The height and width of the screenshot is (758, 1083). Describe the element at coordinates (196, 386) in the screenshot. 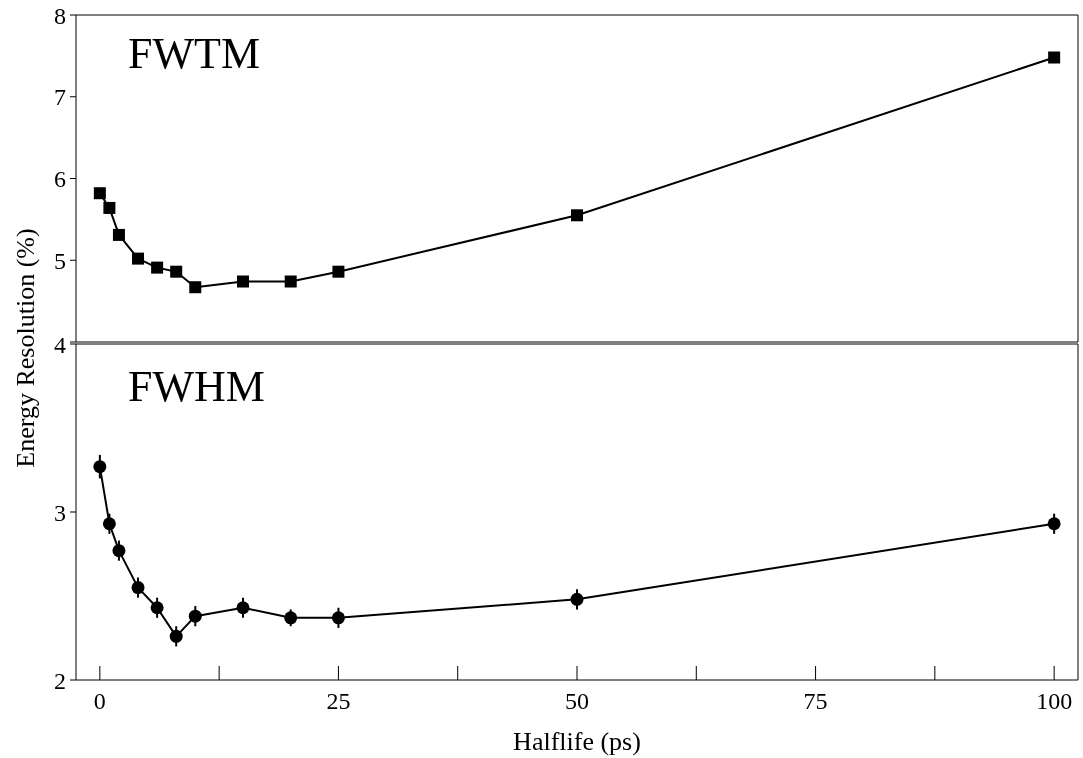

I see `annotation: FWHM` at that location.